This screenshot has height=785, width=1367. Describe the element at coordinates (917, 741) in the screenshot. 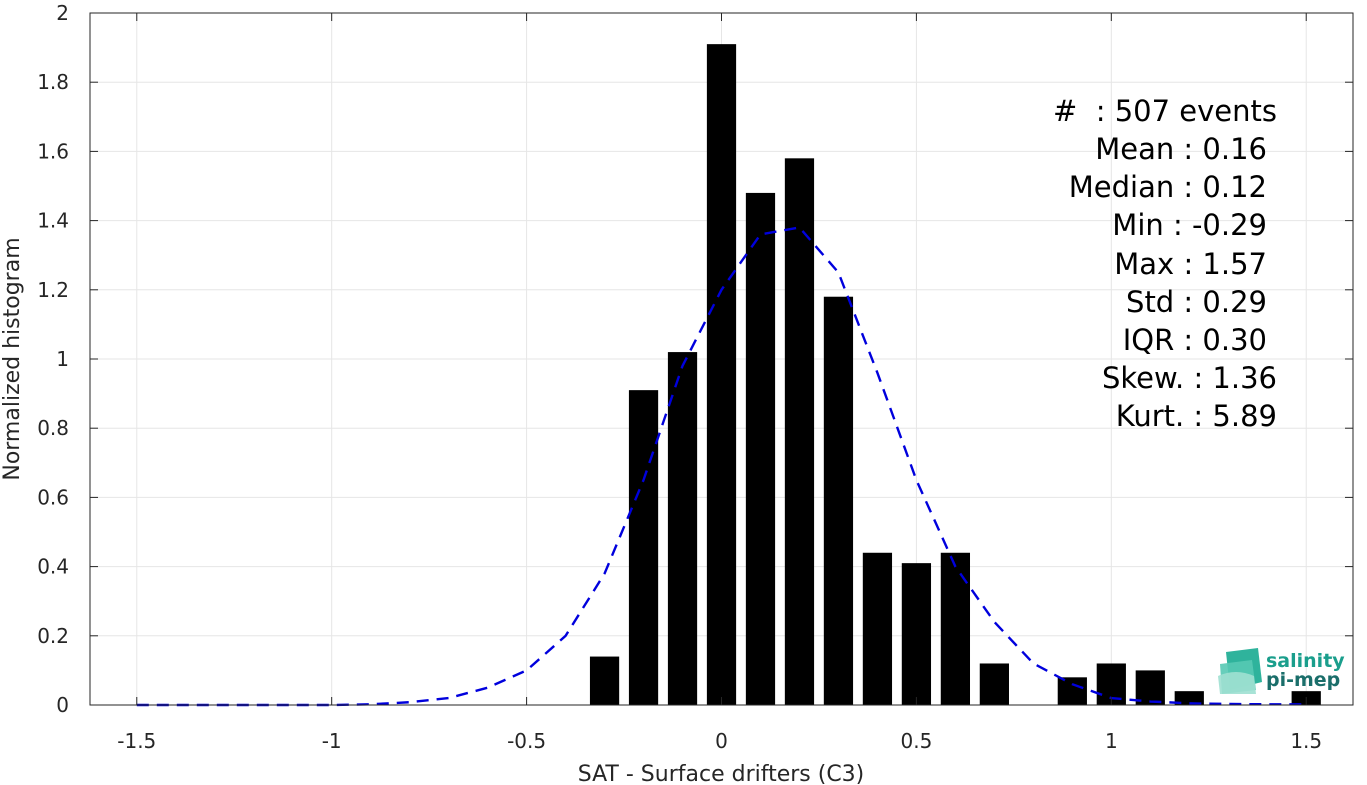

I see `x-tick-label-4: 0.5` at that location.